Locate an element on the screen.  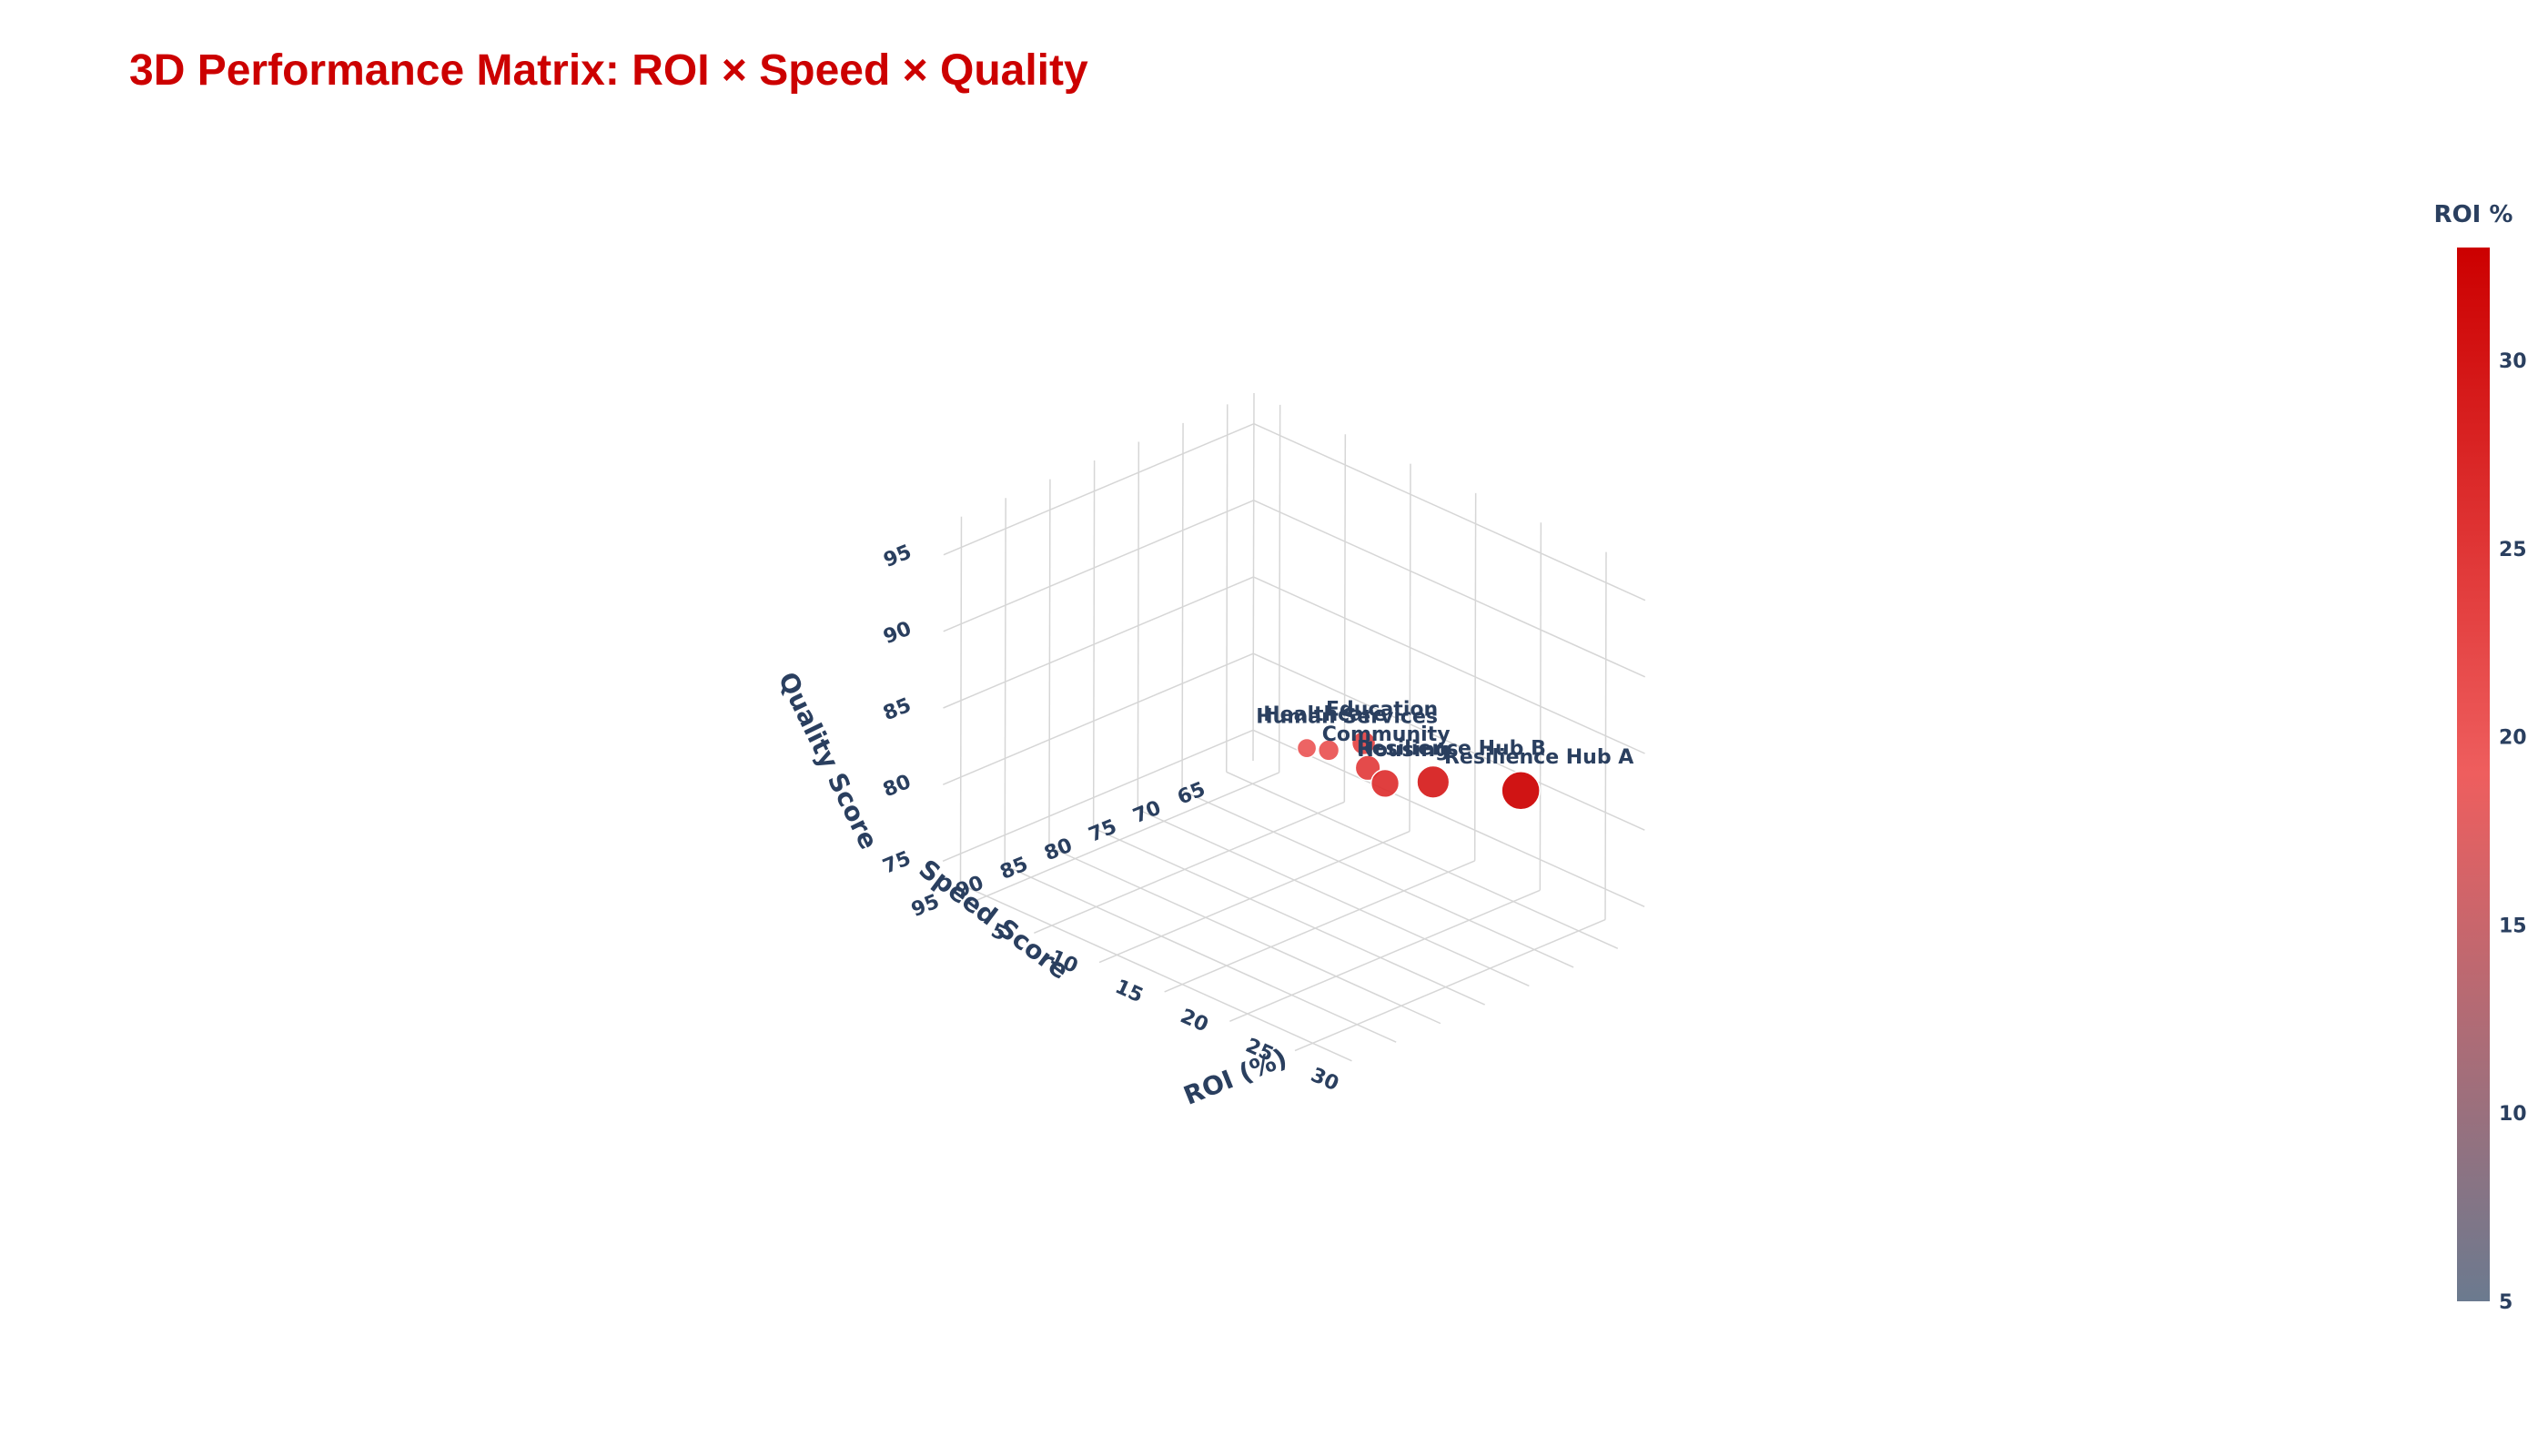
x-tick-label: 30 is located at coordinates (1325, 1080).